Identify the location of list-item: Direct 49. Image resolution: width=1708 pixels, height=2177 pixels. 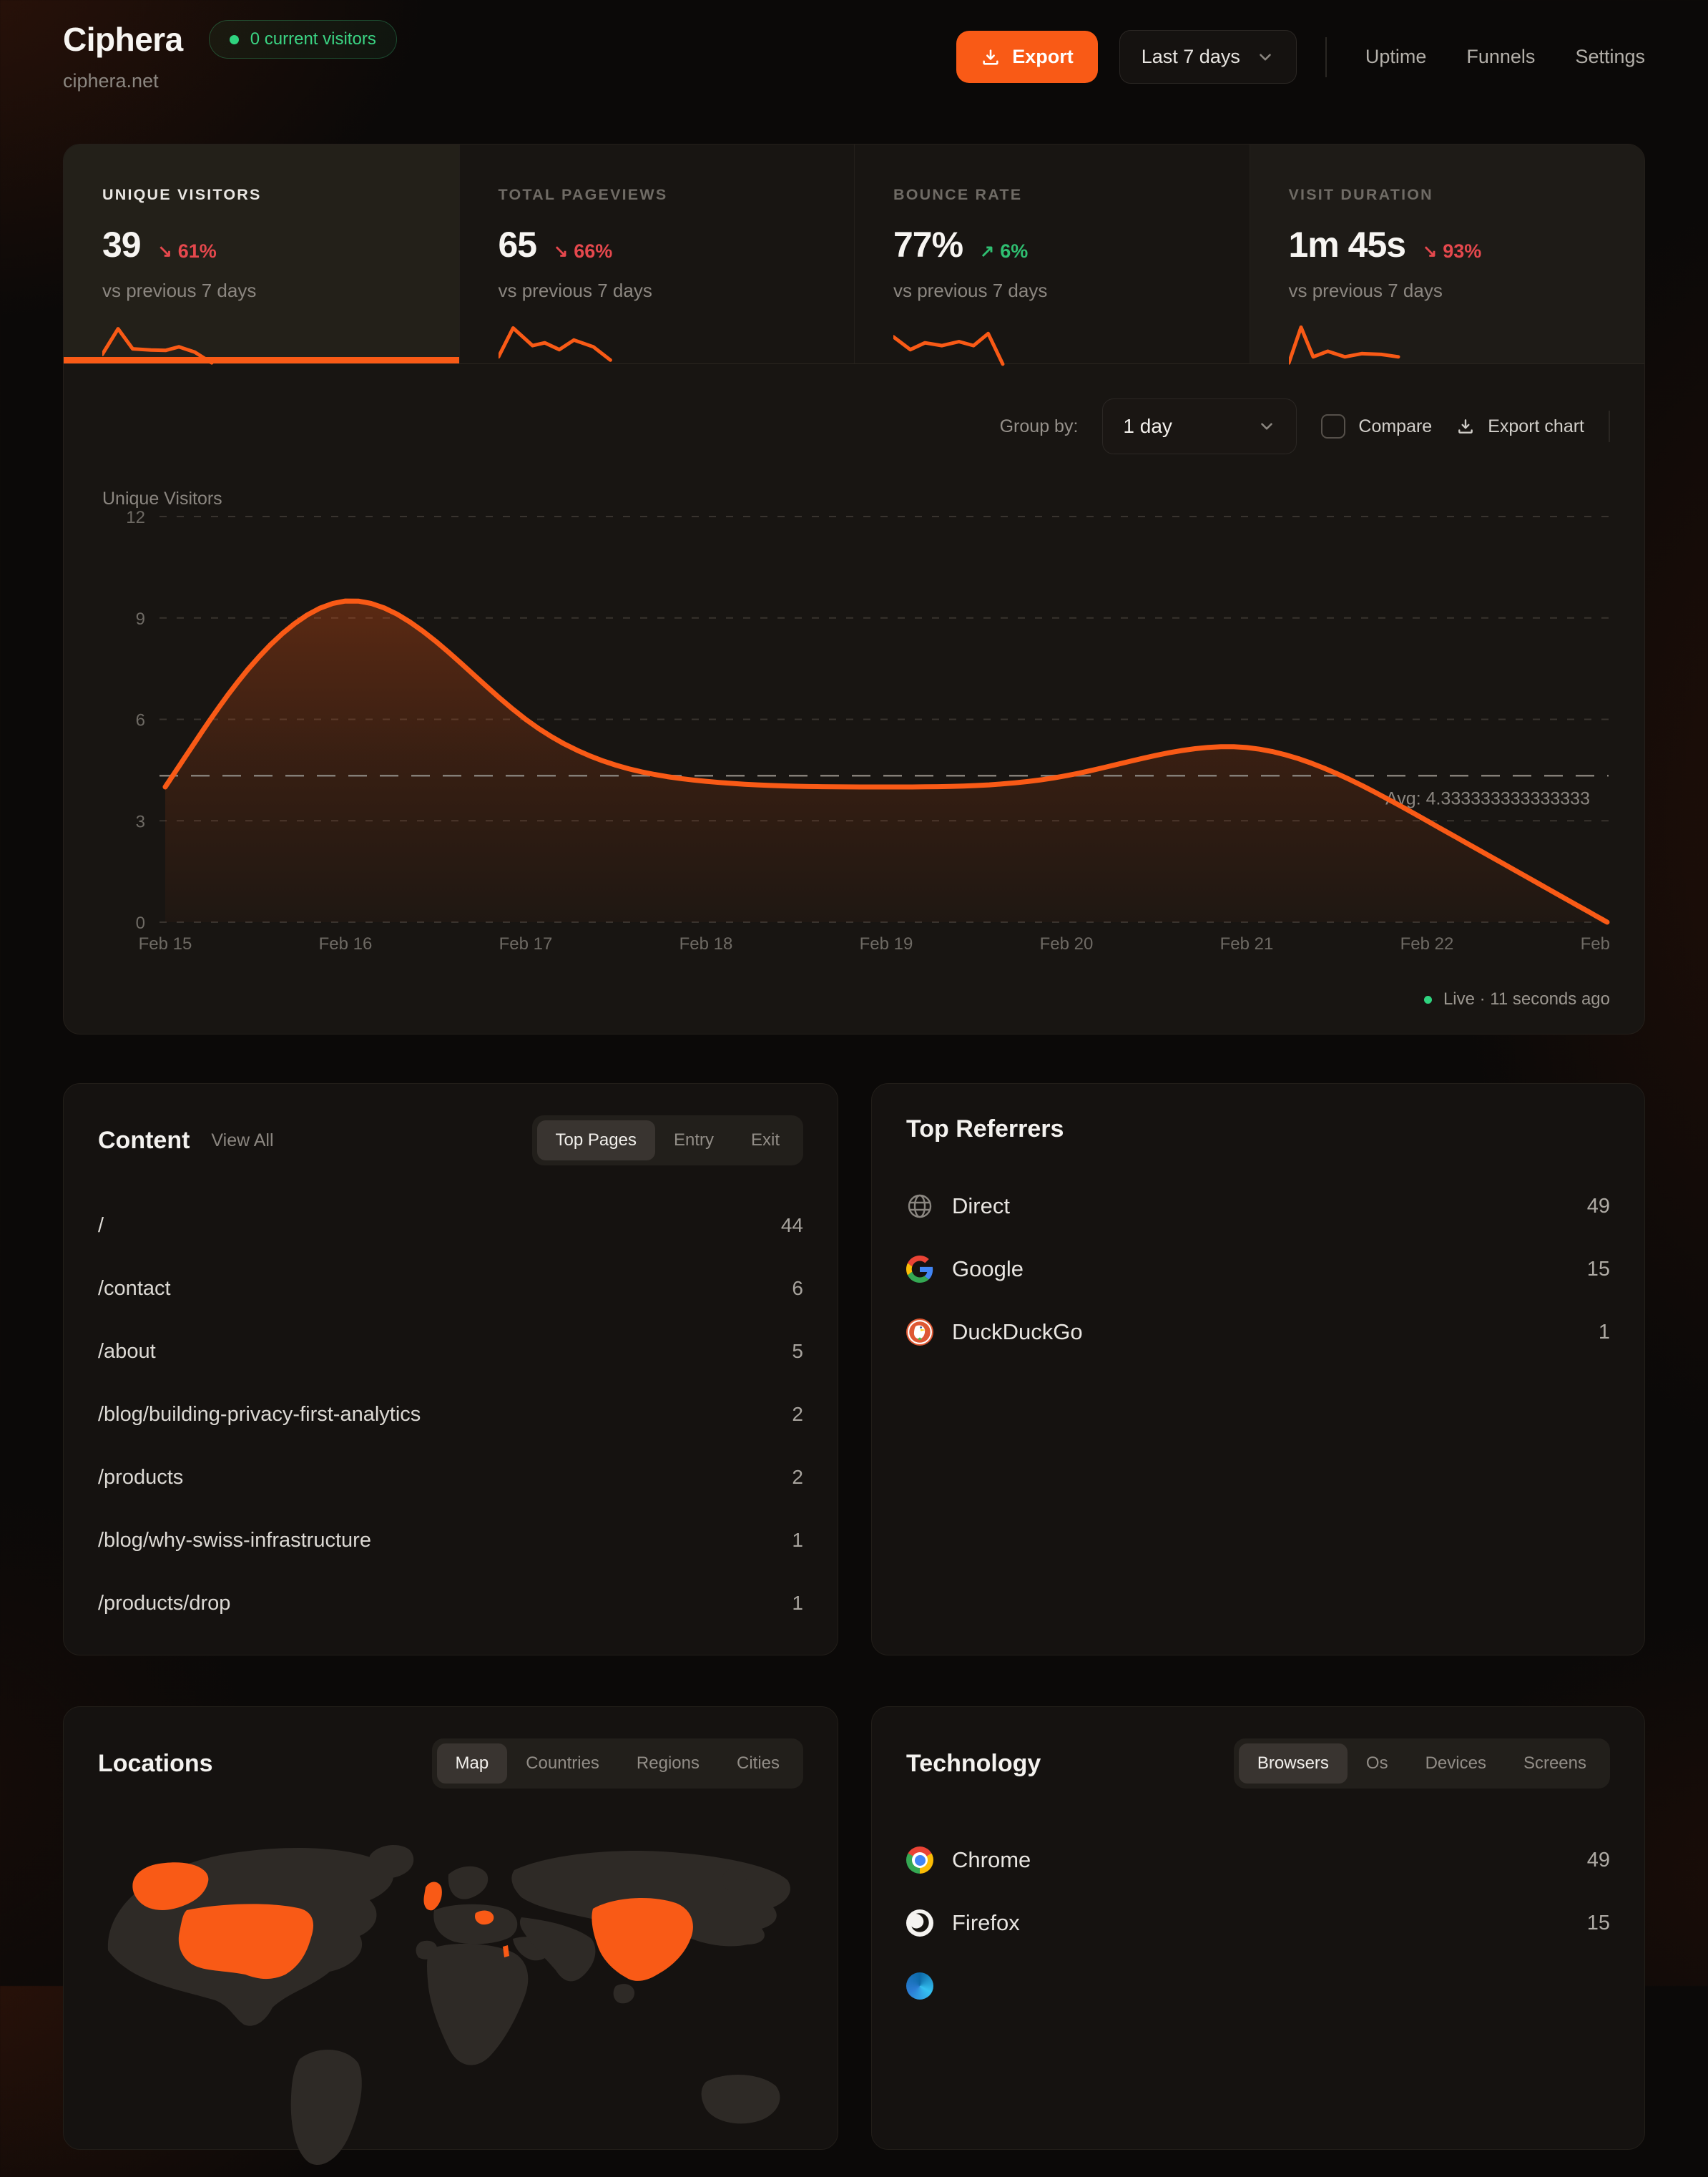
(1258, 1206).